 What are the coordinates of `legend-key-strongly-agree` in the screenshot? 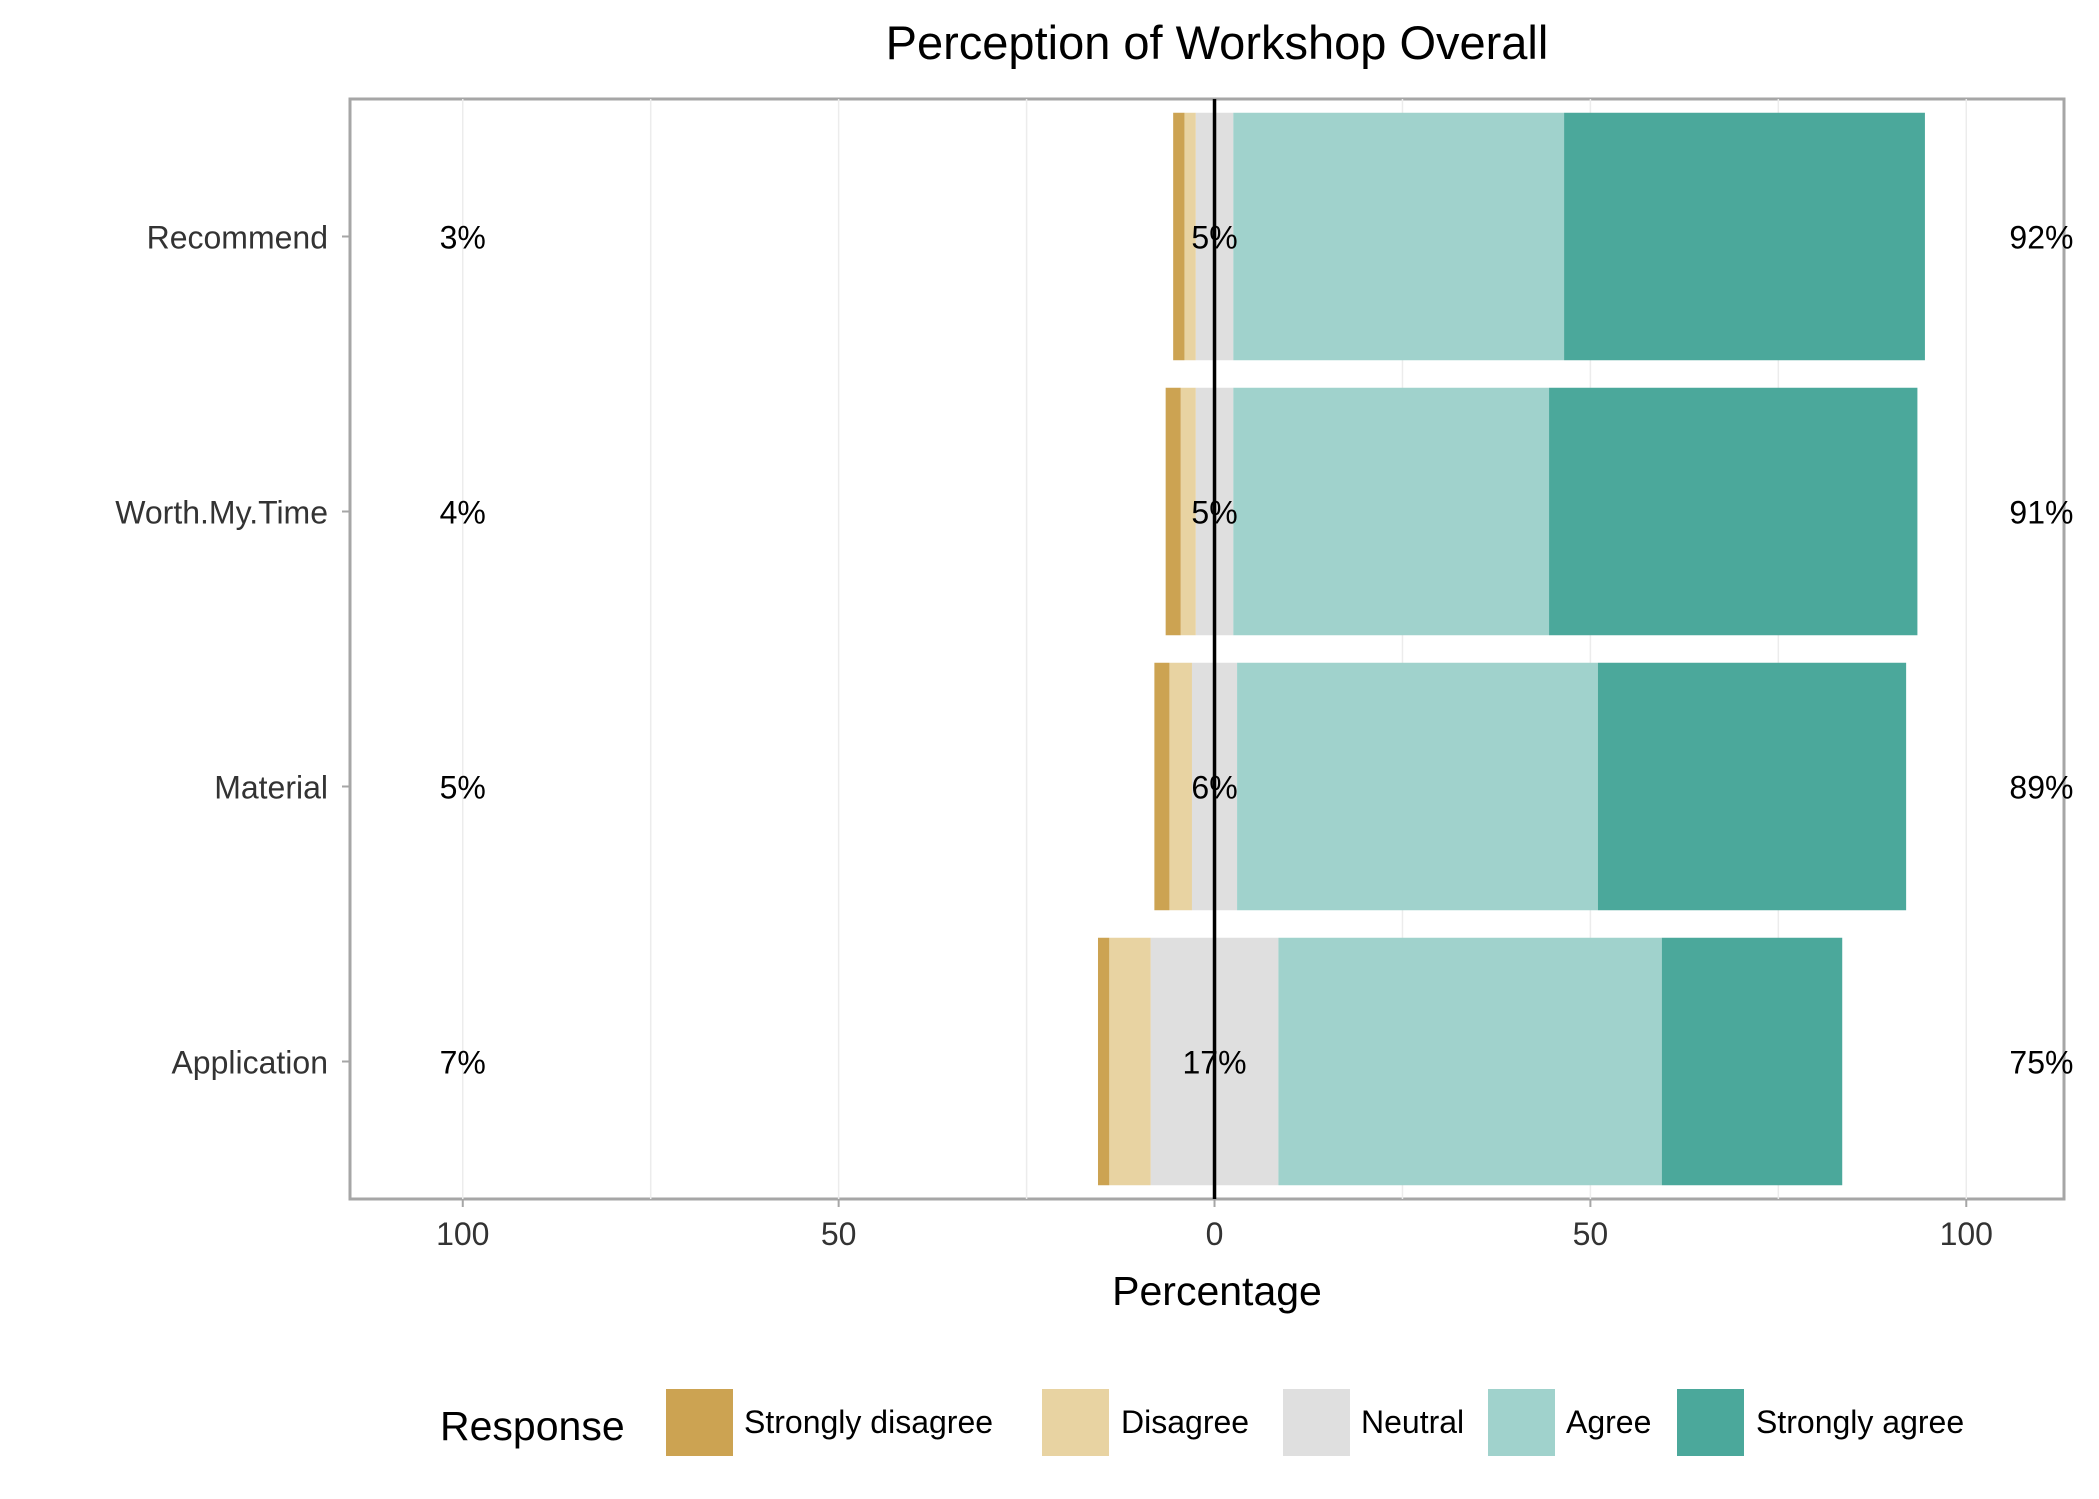 It's located at (1710, 1422).